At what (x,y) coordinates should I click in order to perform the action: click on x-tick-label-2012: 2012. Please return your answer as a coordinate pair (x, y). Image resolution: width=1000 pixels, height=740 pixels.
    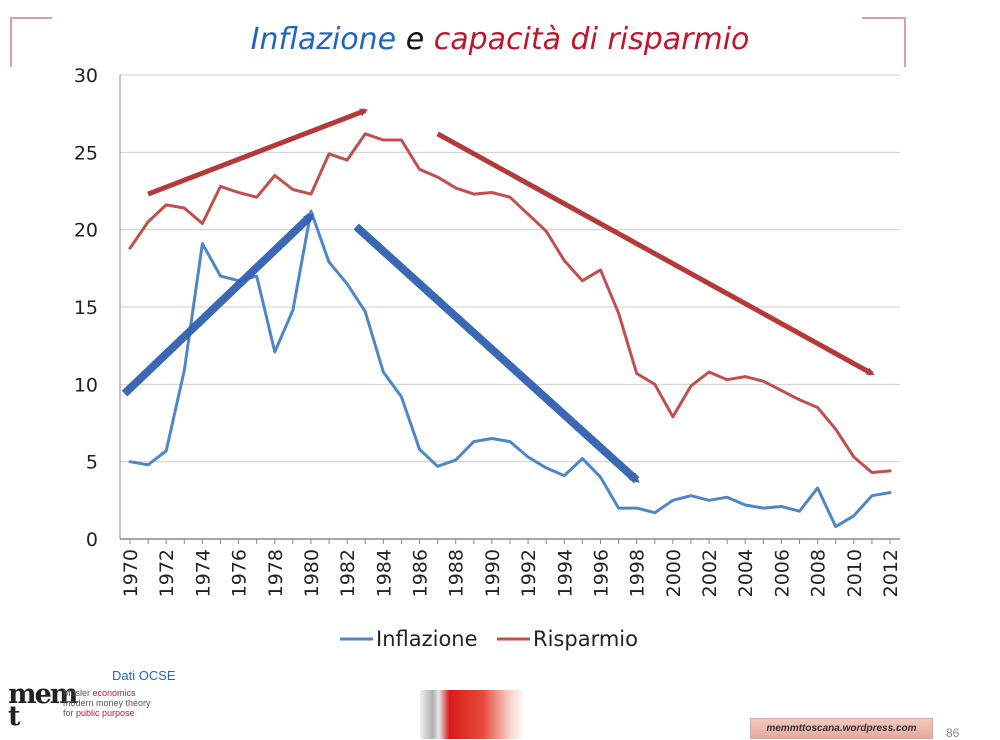
    Looking at the image, I should click on (891, 573).